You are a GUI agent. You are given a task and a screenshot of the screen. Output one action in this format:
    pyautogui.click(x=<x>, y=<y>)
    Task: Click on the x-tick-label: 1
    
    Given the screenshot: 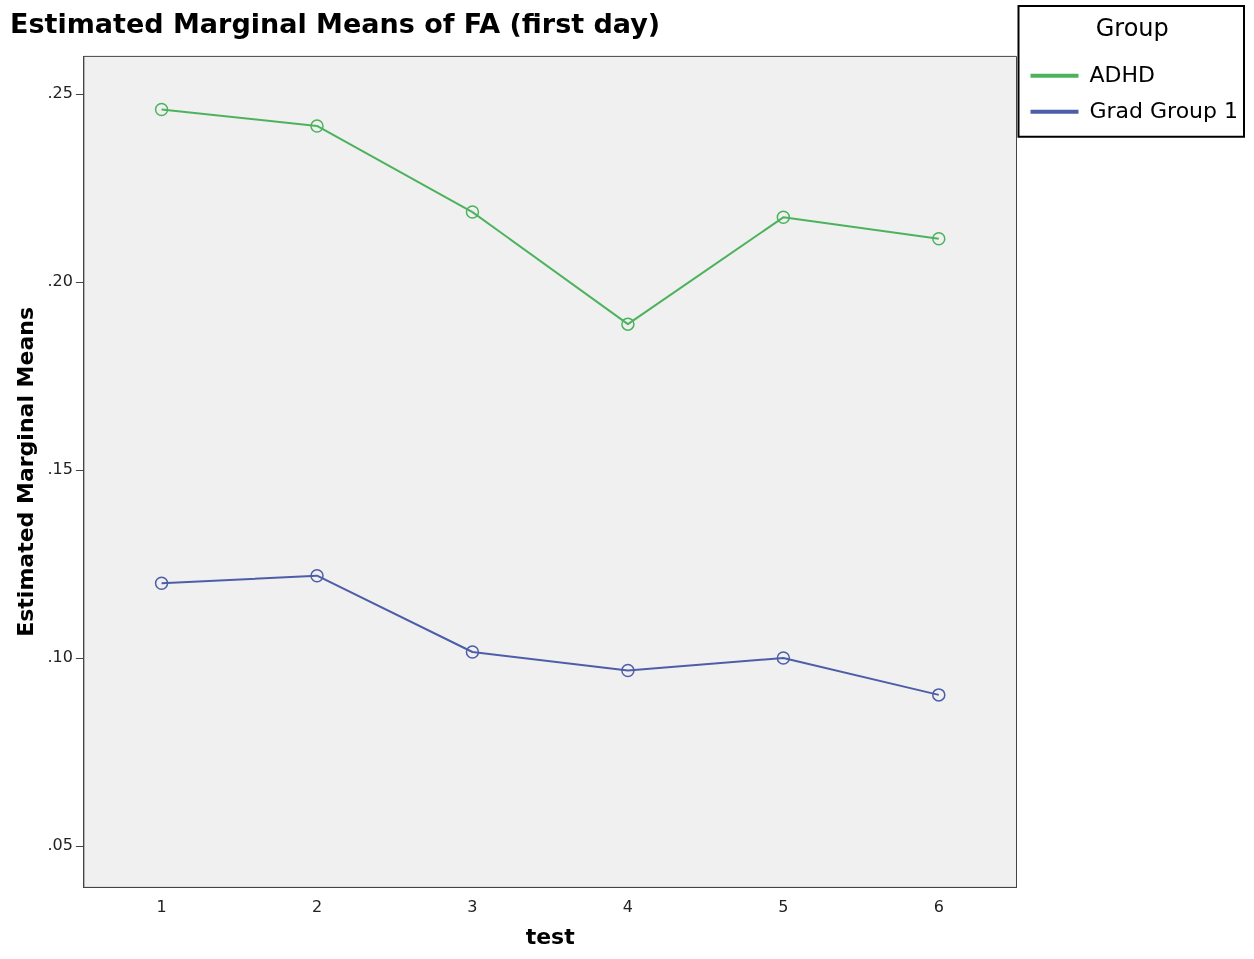 What is the action you would take?
    pyautogui.click(x=161, y=907)
    